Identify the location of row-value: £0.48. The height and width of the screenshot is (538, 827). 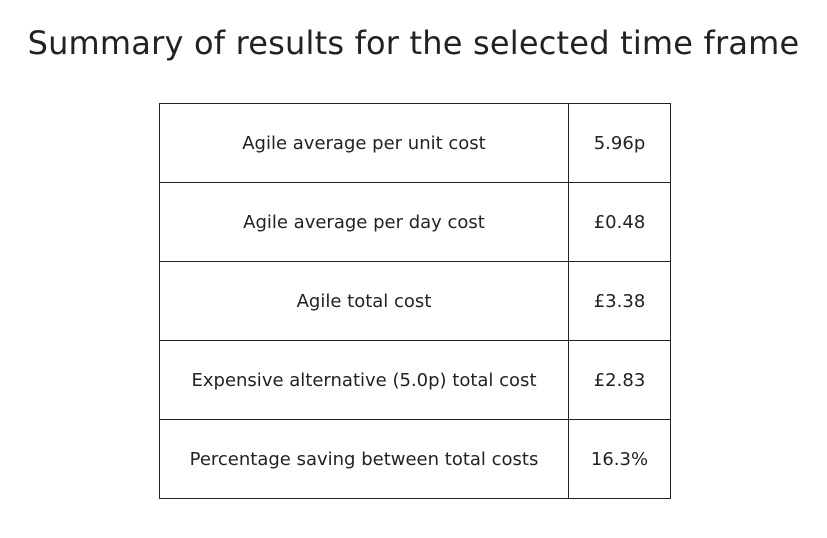
(619, 222).